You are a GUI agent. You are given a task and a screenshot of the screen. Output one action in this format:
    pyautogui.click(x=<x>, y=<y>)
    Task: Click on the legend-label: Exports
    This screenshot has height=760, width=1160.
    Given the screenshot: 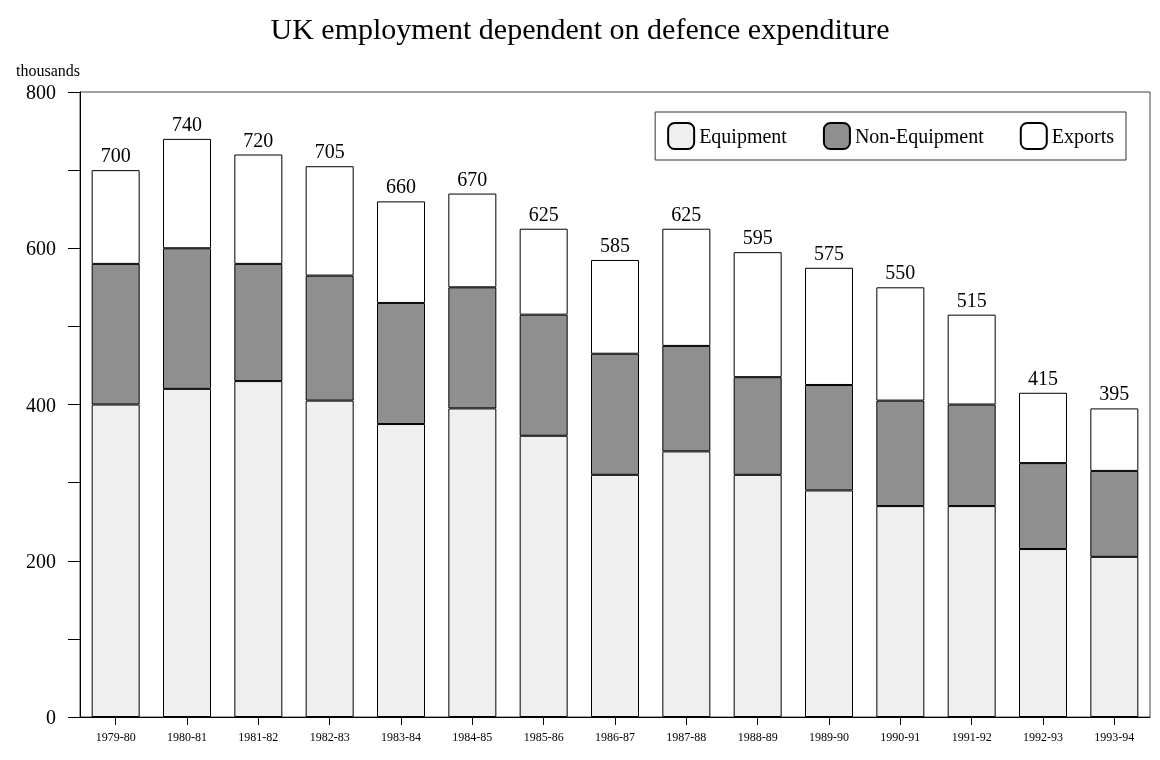 What is the action you would take?
    pyautogui.click(x=1083, y=136)
    